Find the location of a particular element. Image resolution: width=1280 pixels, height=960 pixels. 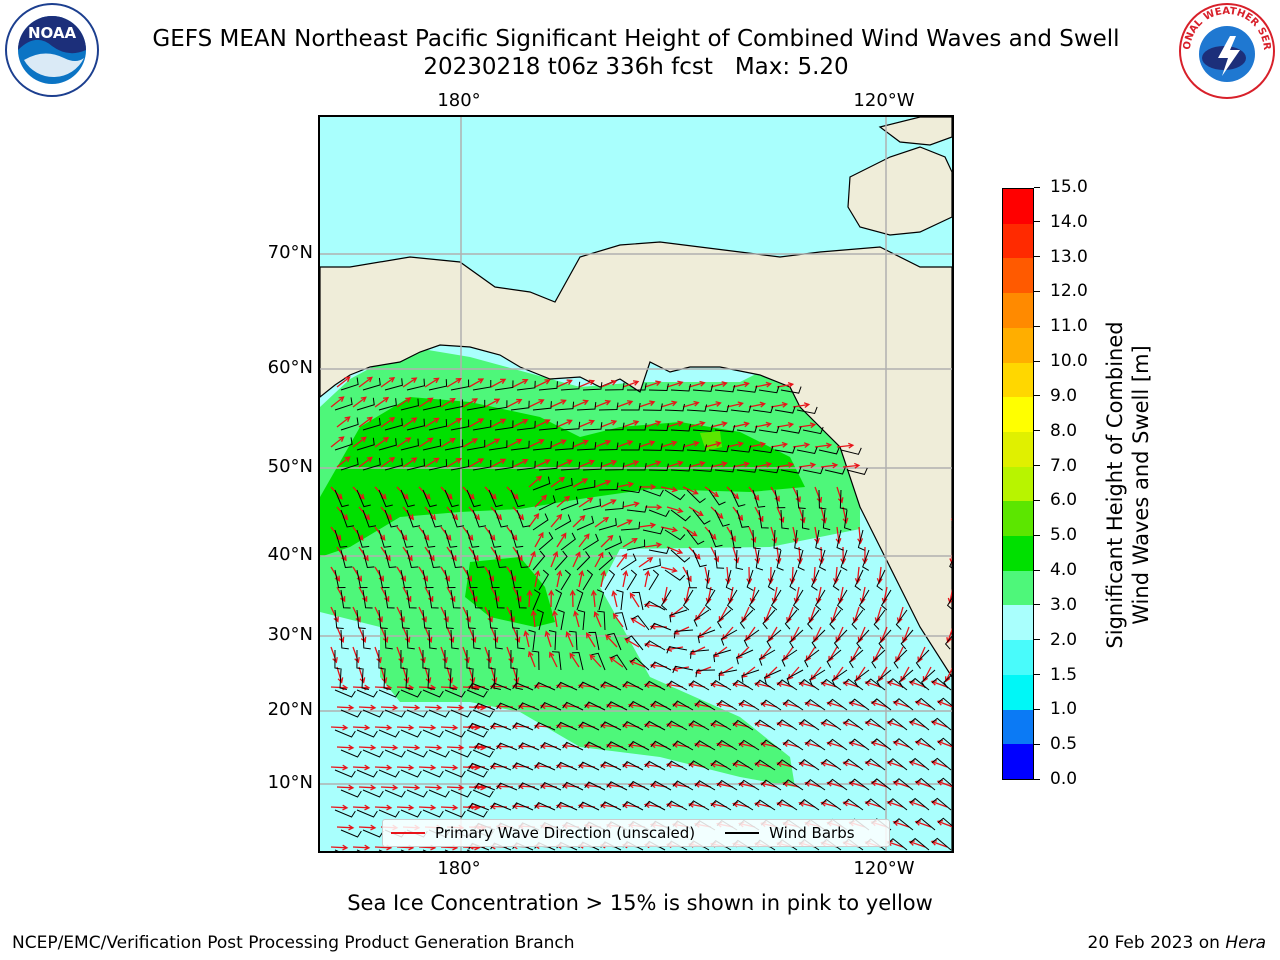

colorbar-segment is located at coordinates (1018, 761).